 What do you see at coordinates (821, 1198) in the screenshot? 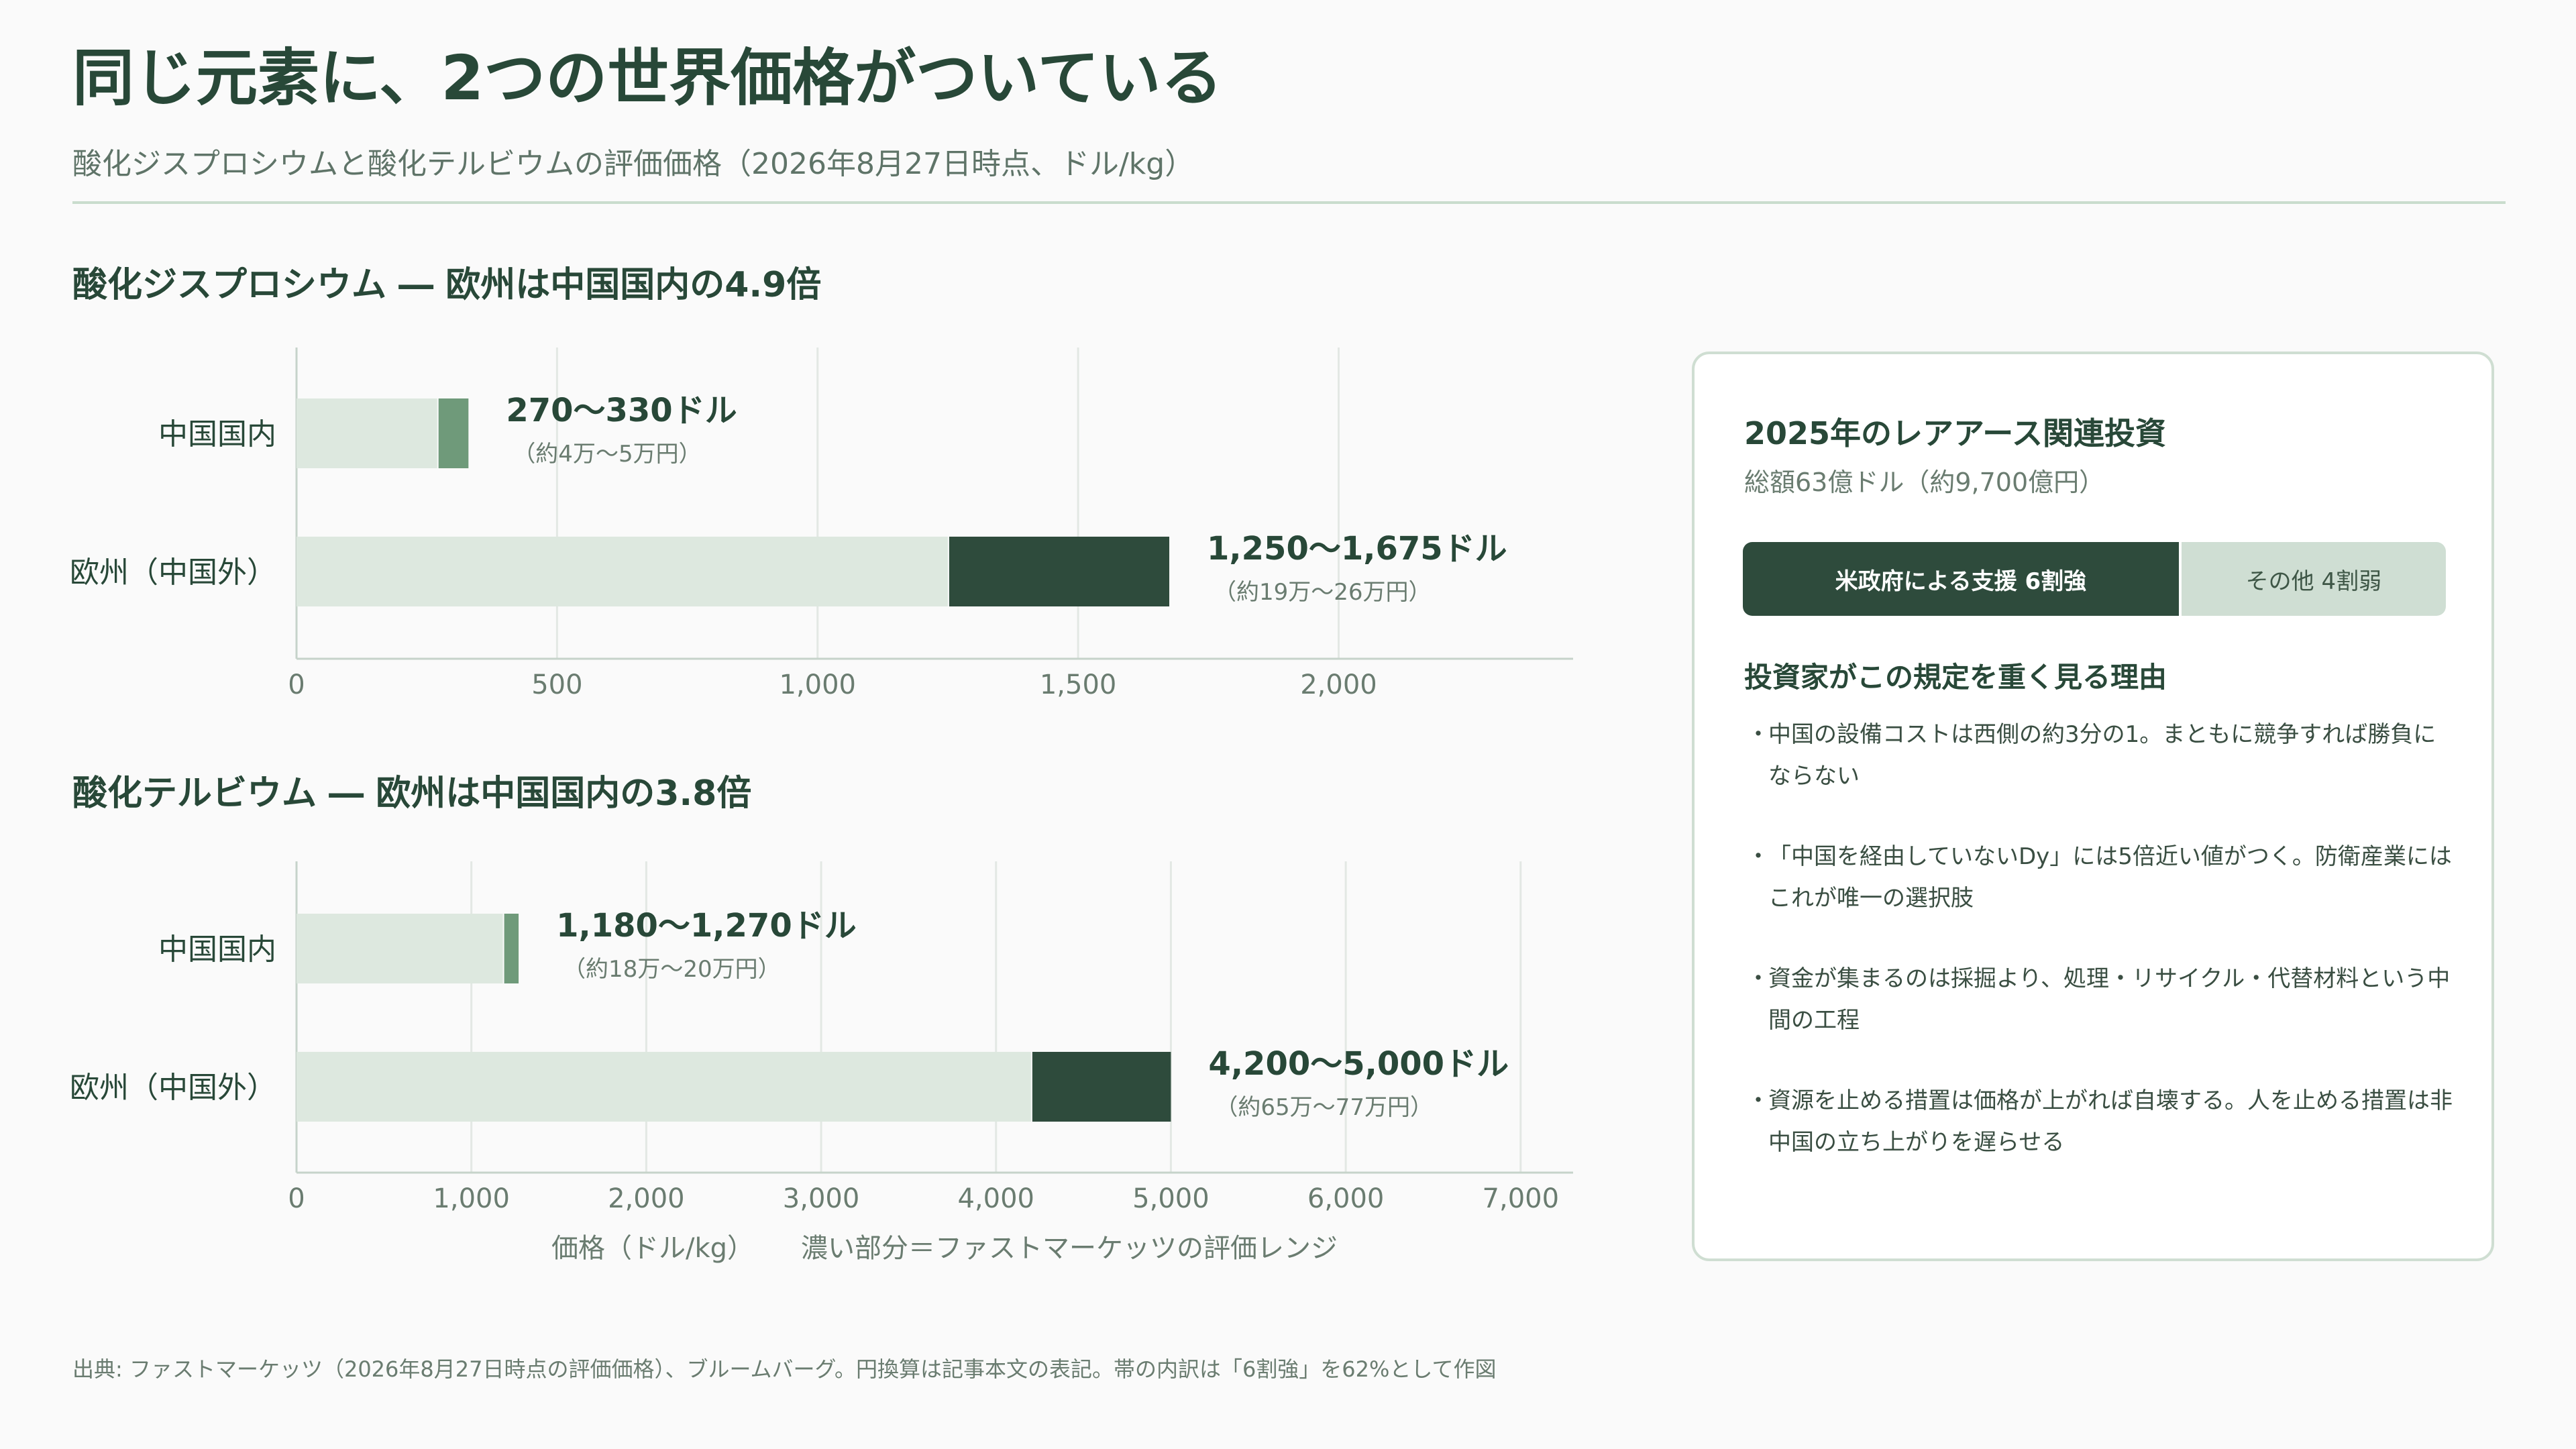
I see `x-tick-label: 3,000` at bounding box center [821, 1198].